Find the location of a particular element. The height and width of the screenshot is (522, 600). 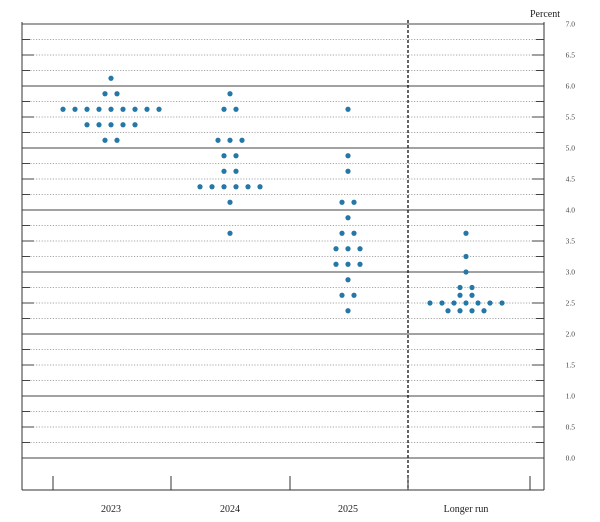

x-category-labels: 2023 2024 2025 Longer run is located at coordinates (294, 509).